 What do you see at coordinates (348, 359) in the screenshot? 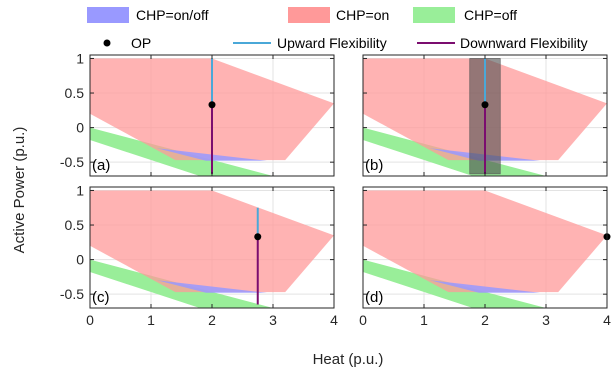
I see `x-axis-label: Heat (p.u.)` at bounding box center [348, 359].